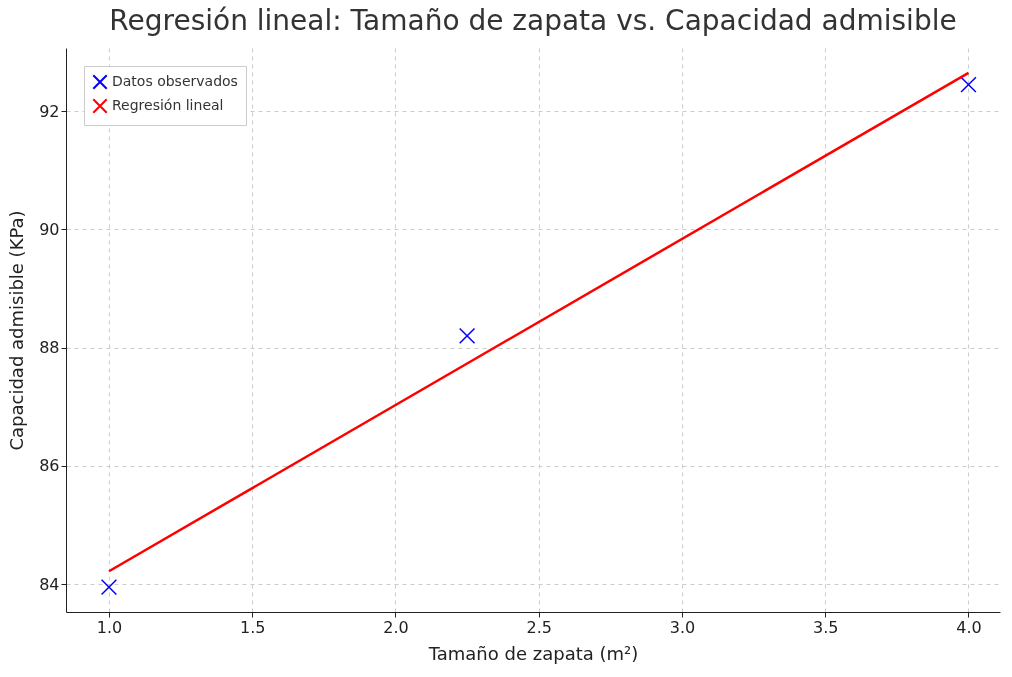 This screenshot has height=677, width=1012. I want to click on y-tick-label: 90, so click(49, 229).